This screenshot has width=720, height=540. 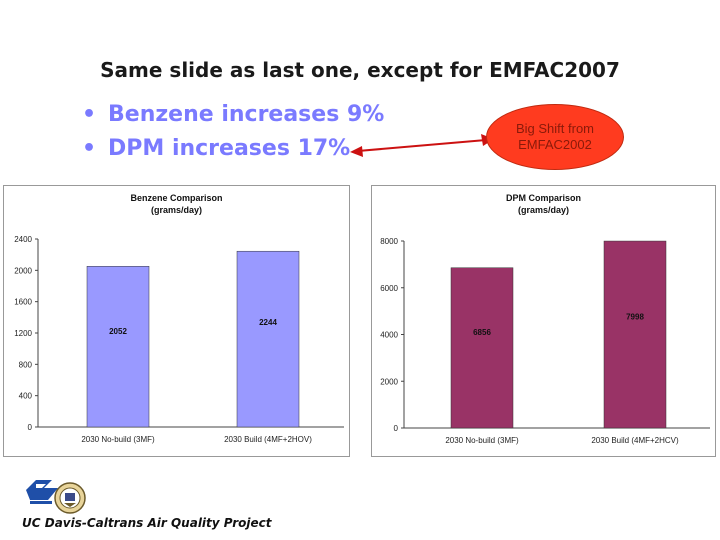 What do you see at coordinates (147, 523) in the screenshot?
I see `footer-text: UC Davis-Caltrans Air Quality Project` at bounding box center [147, 523].